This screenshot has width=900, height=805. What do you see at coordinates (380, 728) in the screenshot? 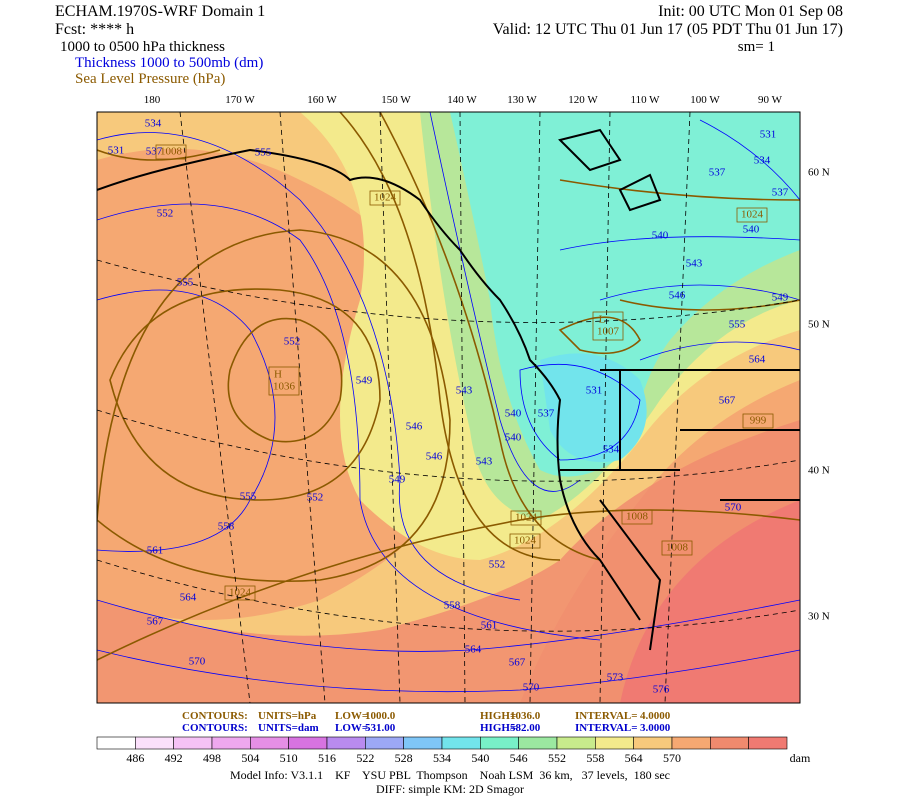
I see `contour-info: 531.00` at bounding box center [380, 728].